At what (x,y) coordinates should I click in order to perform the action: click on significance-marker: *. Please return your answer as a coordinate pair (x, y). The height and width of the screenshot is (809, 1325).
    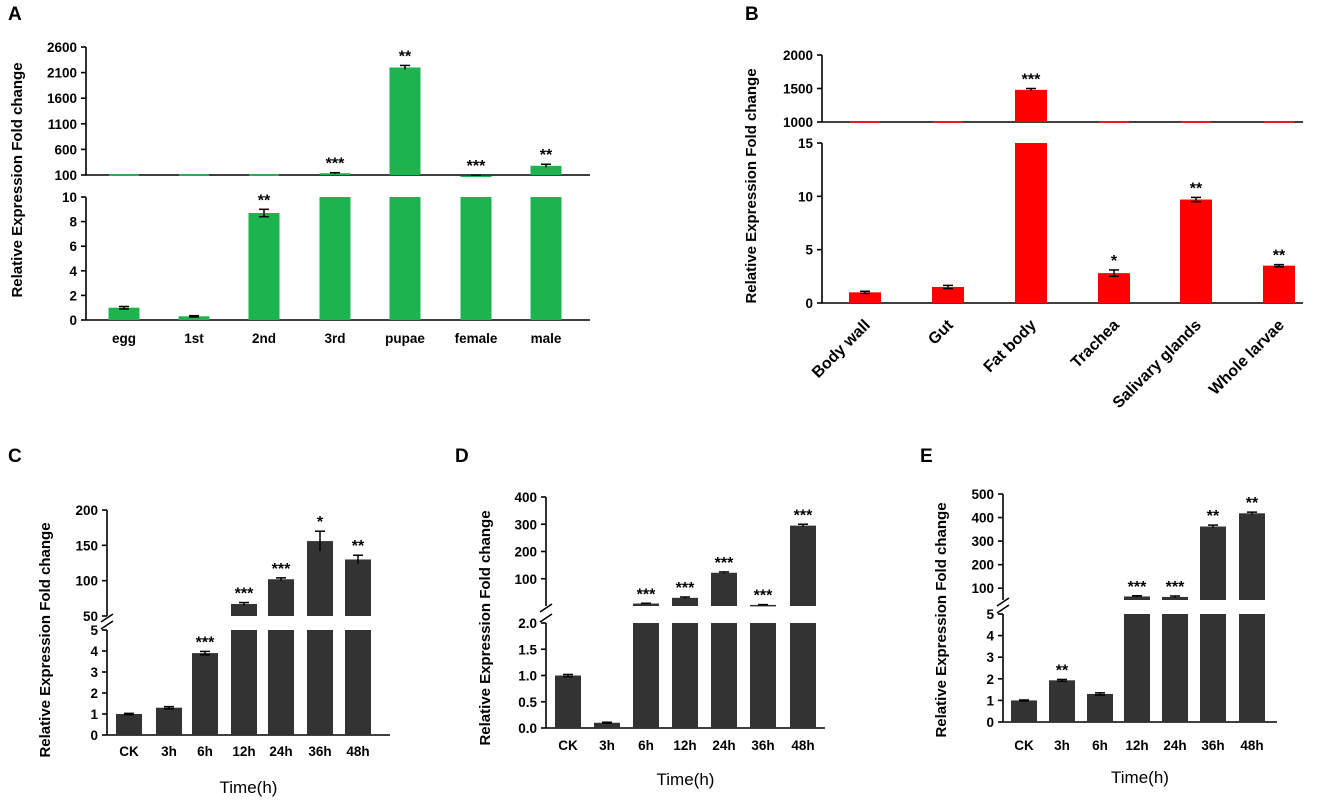
    Looking at the image, I should click on (320, 522).